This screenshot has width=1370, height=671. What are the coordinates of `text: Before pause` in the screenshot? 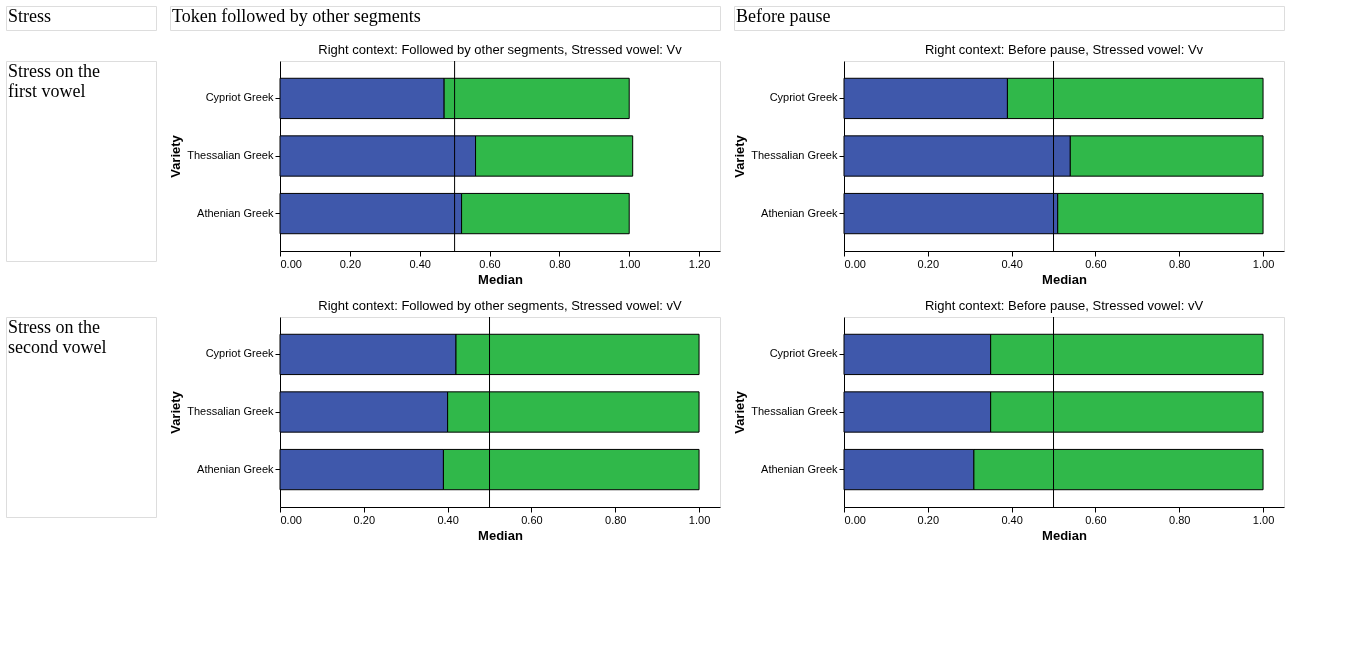 It's located at (783, 16).